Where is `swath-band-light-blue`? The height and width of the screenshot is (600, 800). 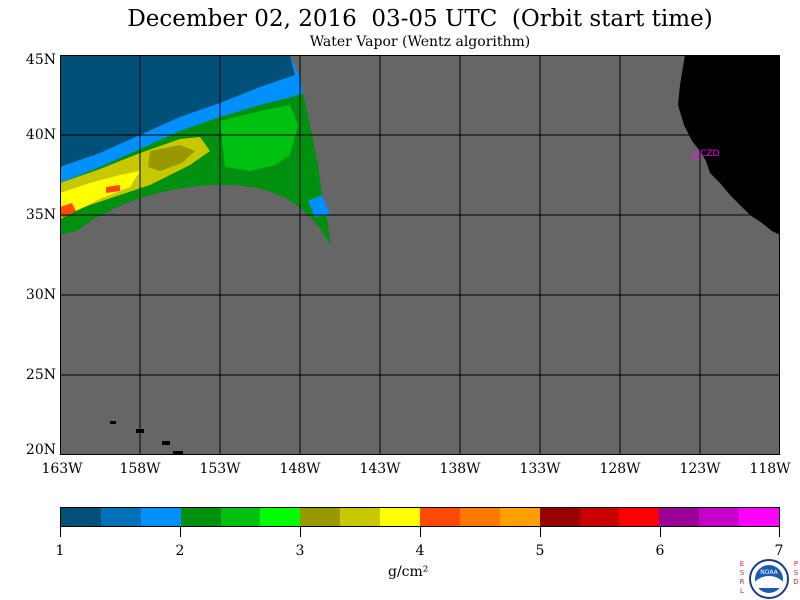
swath-band-light-blue is located at coordinates (181, 119).